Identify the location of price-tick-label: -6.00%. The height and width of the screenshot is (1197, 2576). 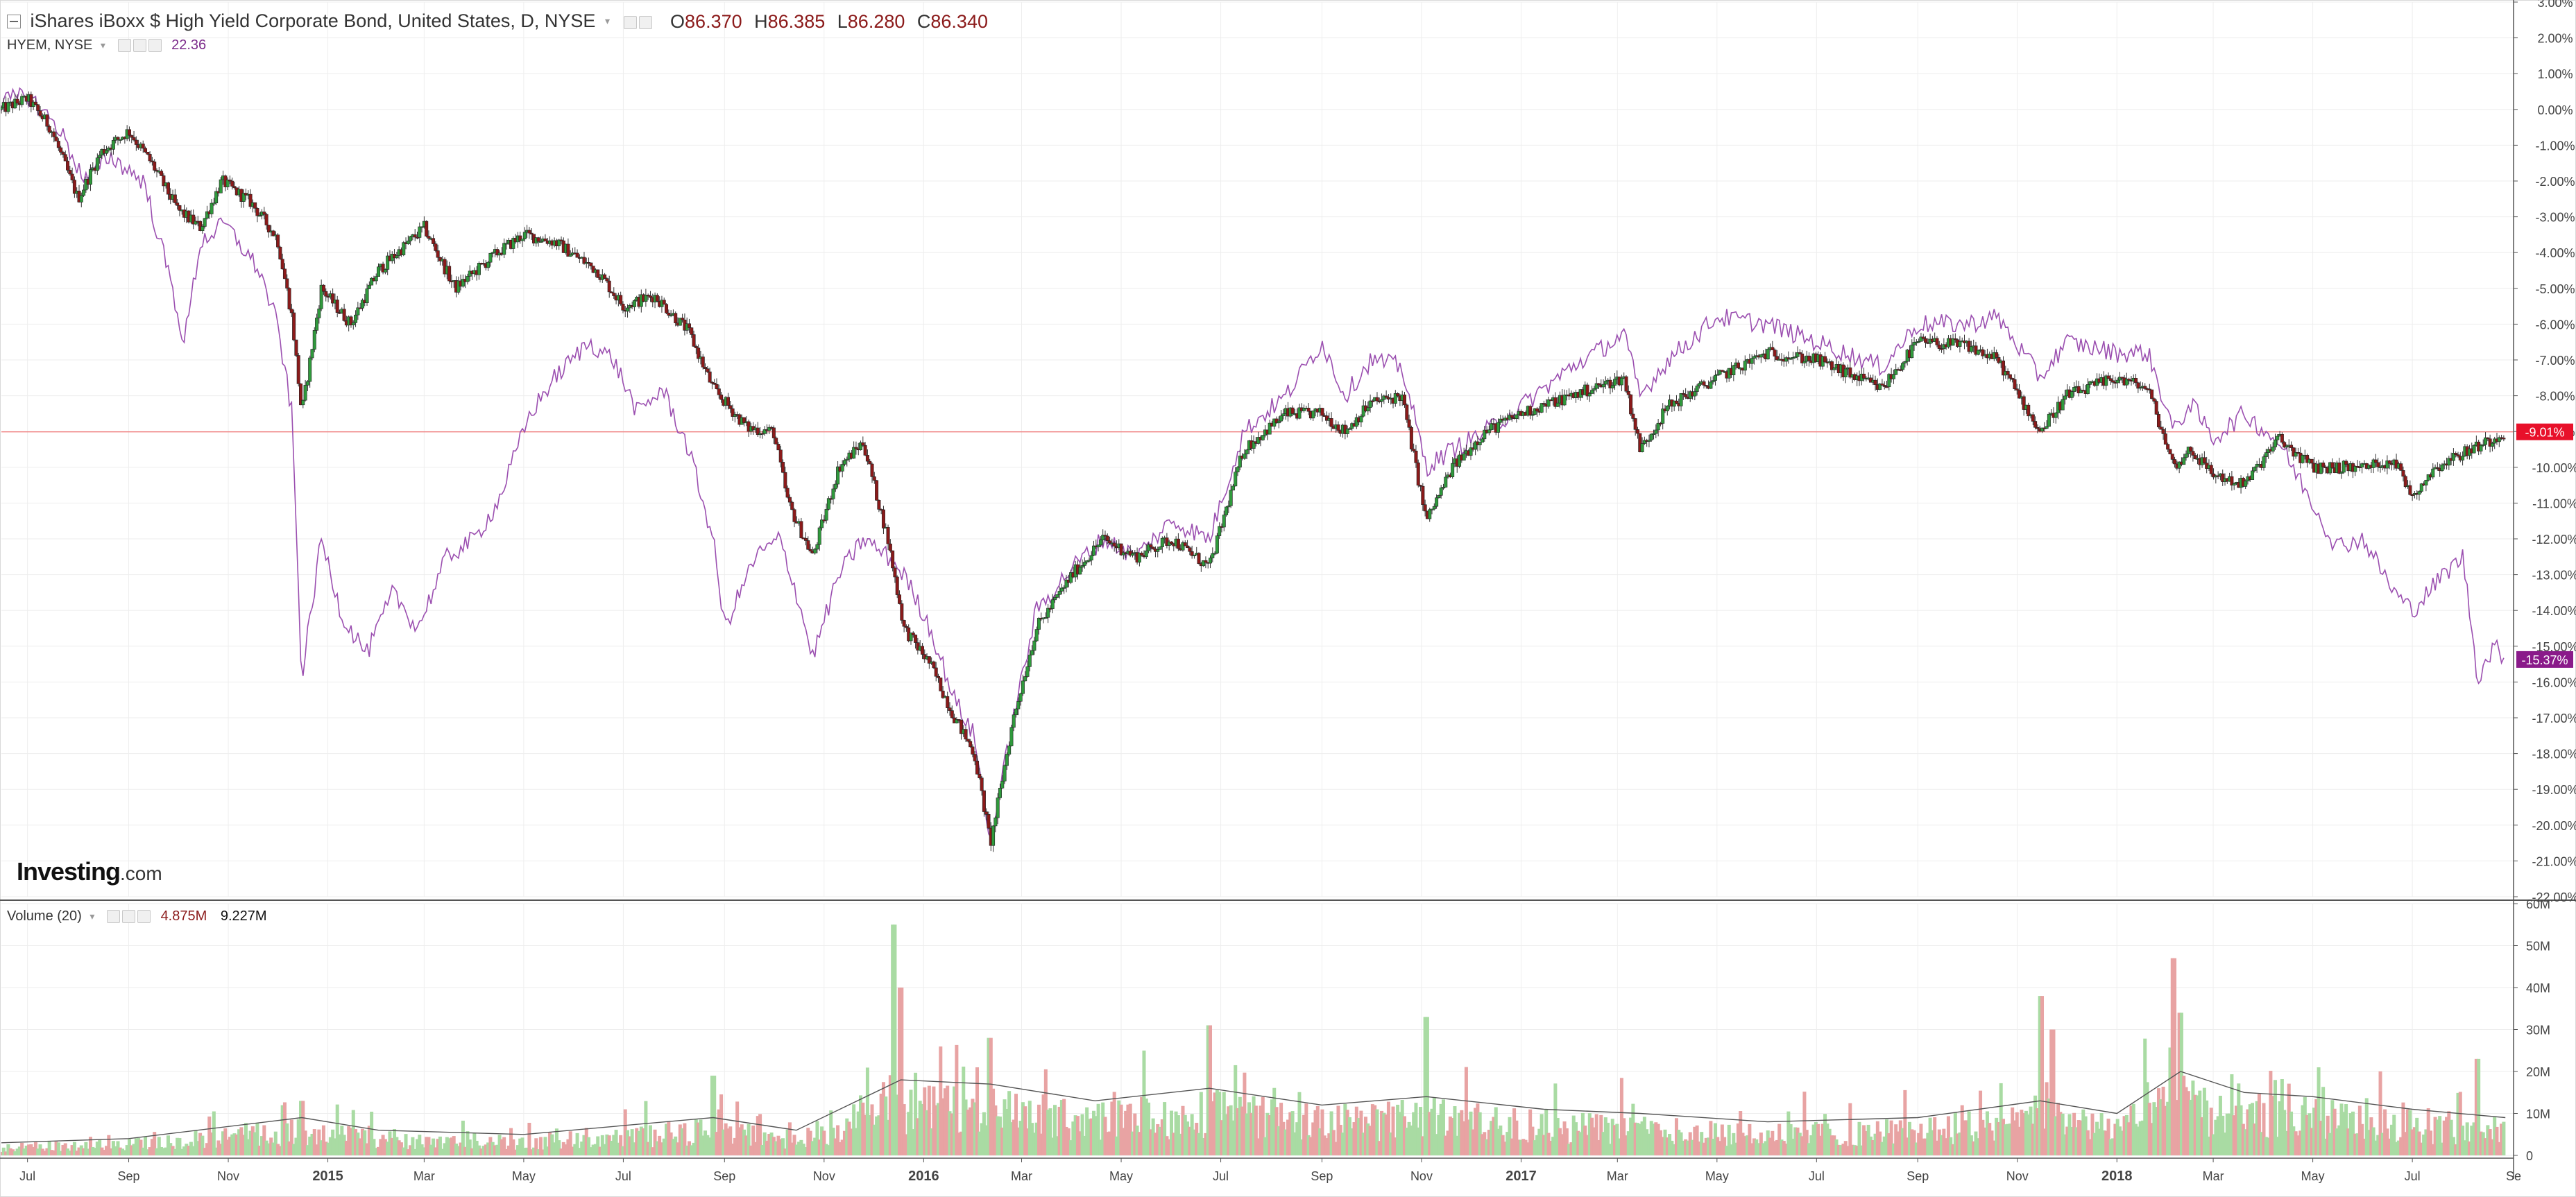
(2555, 324).